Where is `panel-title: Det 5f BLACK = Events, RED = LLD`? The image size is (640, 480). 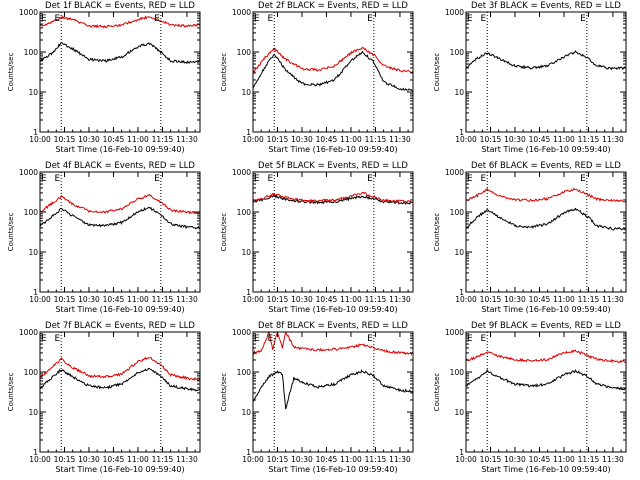 panel-title: Det 5f BLACK = Events, RED = LLD is located at coordinates (333, 166).